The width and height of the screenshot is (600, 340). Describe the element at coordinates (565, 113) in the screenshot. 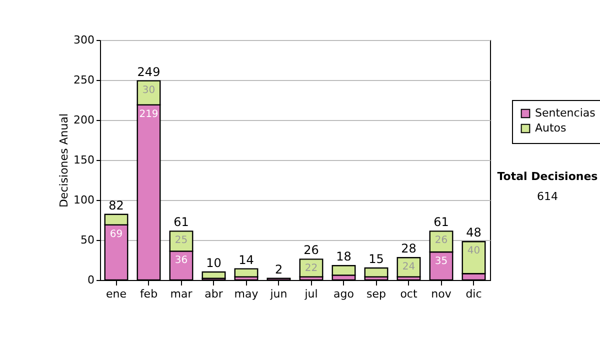

I see `legend-label: Sentencias` at that location.